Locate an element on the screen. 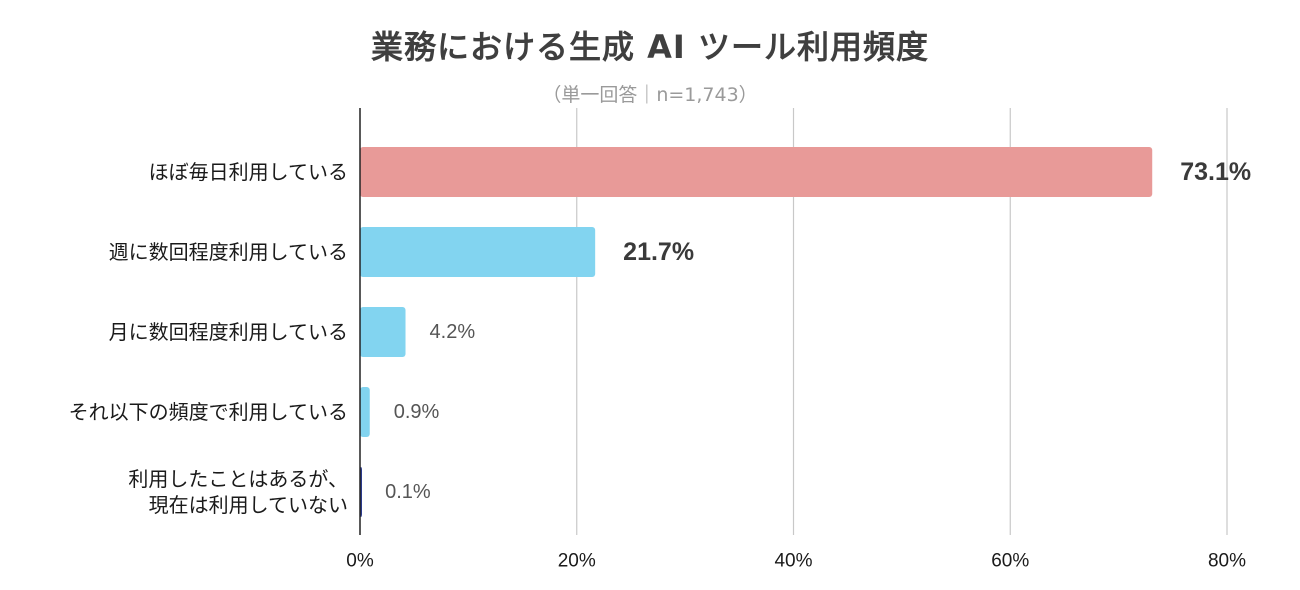 The height and width of the screenshot is (590, 1300). category-label: 月に数回程度利用している is located at coordinates (228, 332).